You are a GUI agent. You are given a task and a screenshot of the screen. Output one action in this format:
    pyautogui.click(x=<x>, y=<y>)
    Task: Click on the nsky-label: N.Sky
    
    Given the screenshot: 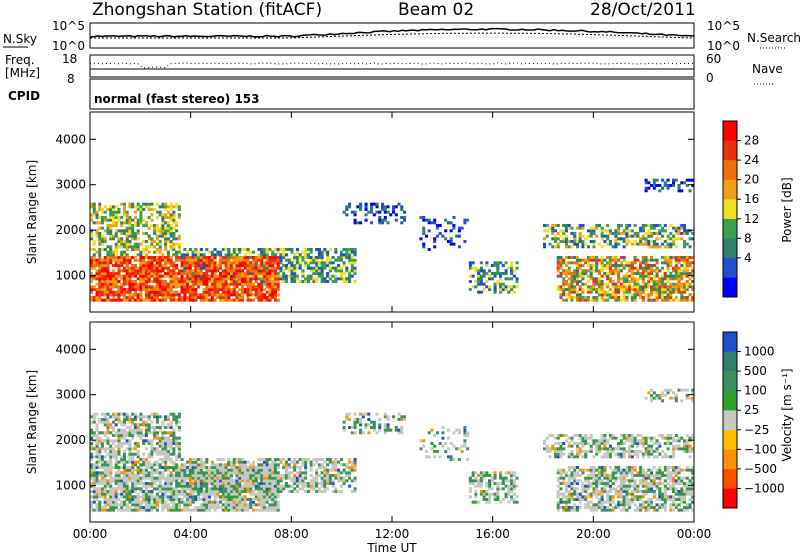 What is the action you would take?
    pyautogui.click(x=20, y=39)
    